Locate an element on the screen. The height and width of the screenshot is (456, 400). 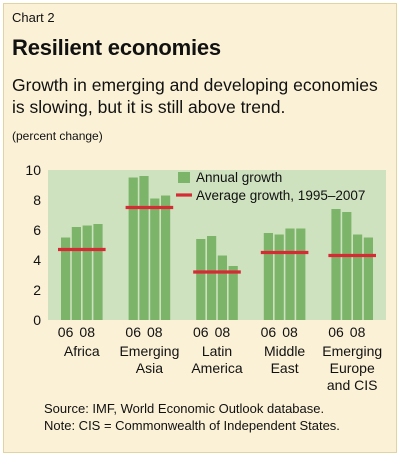
unit-label: (percent change) is located at coordinates (57, 136).